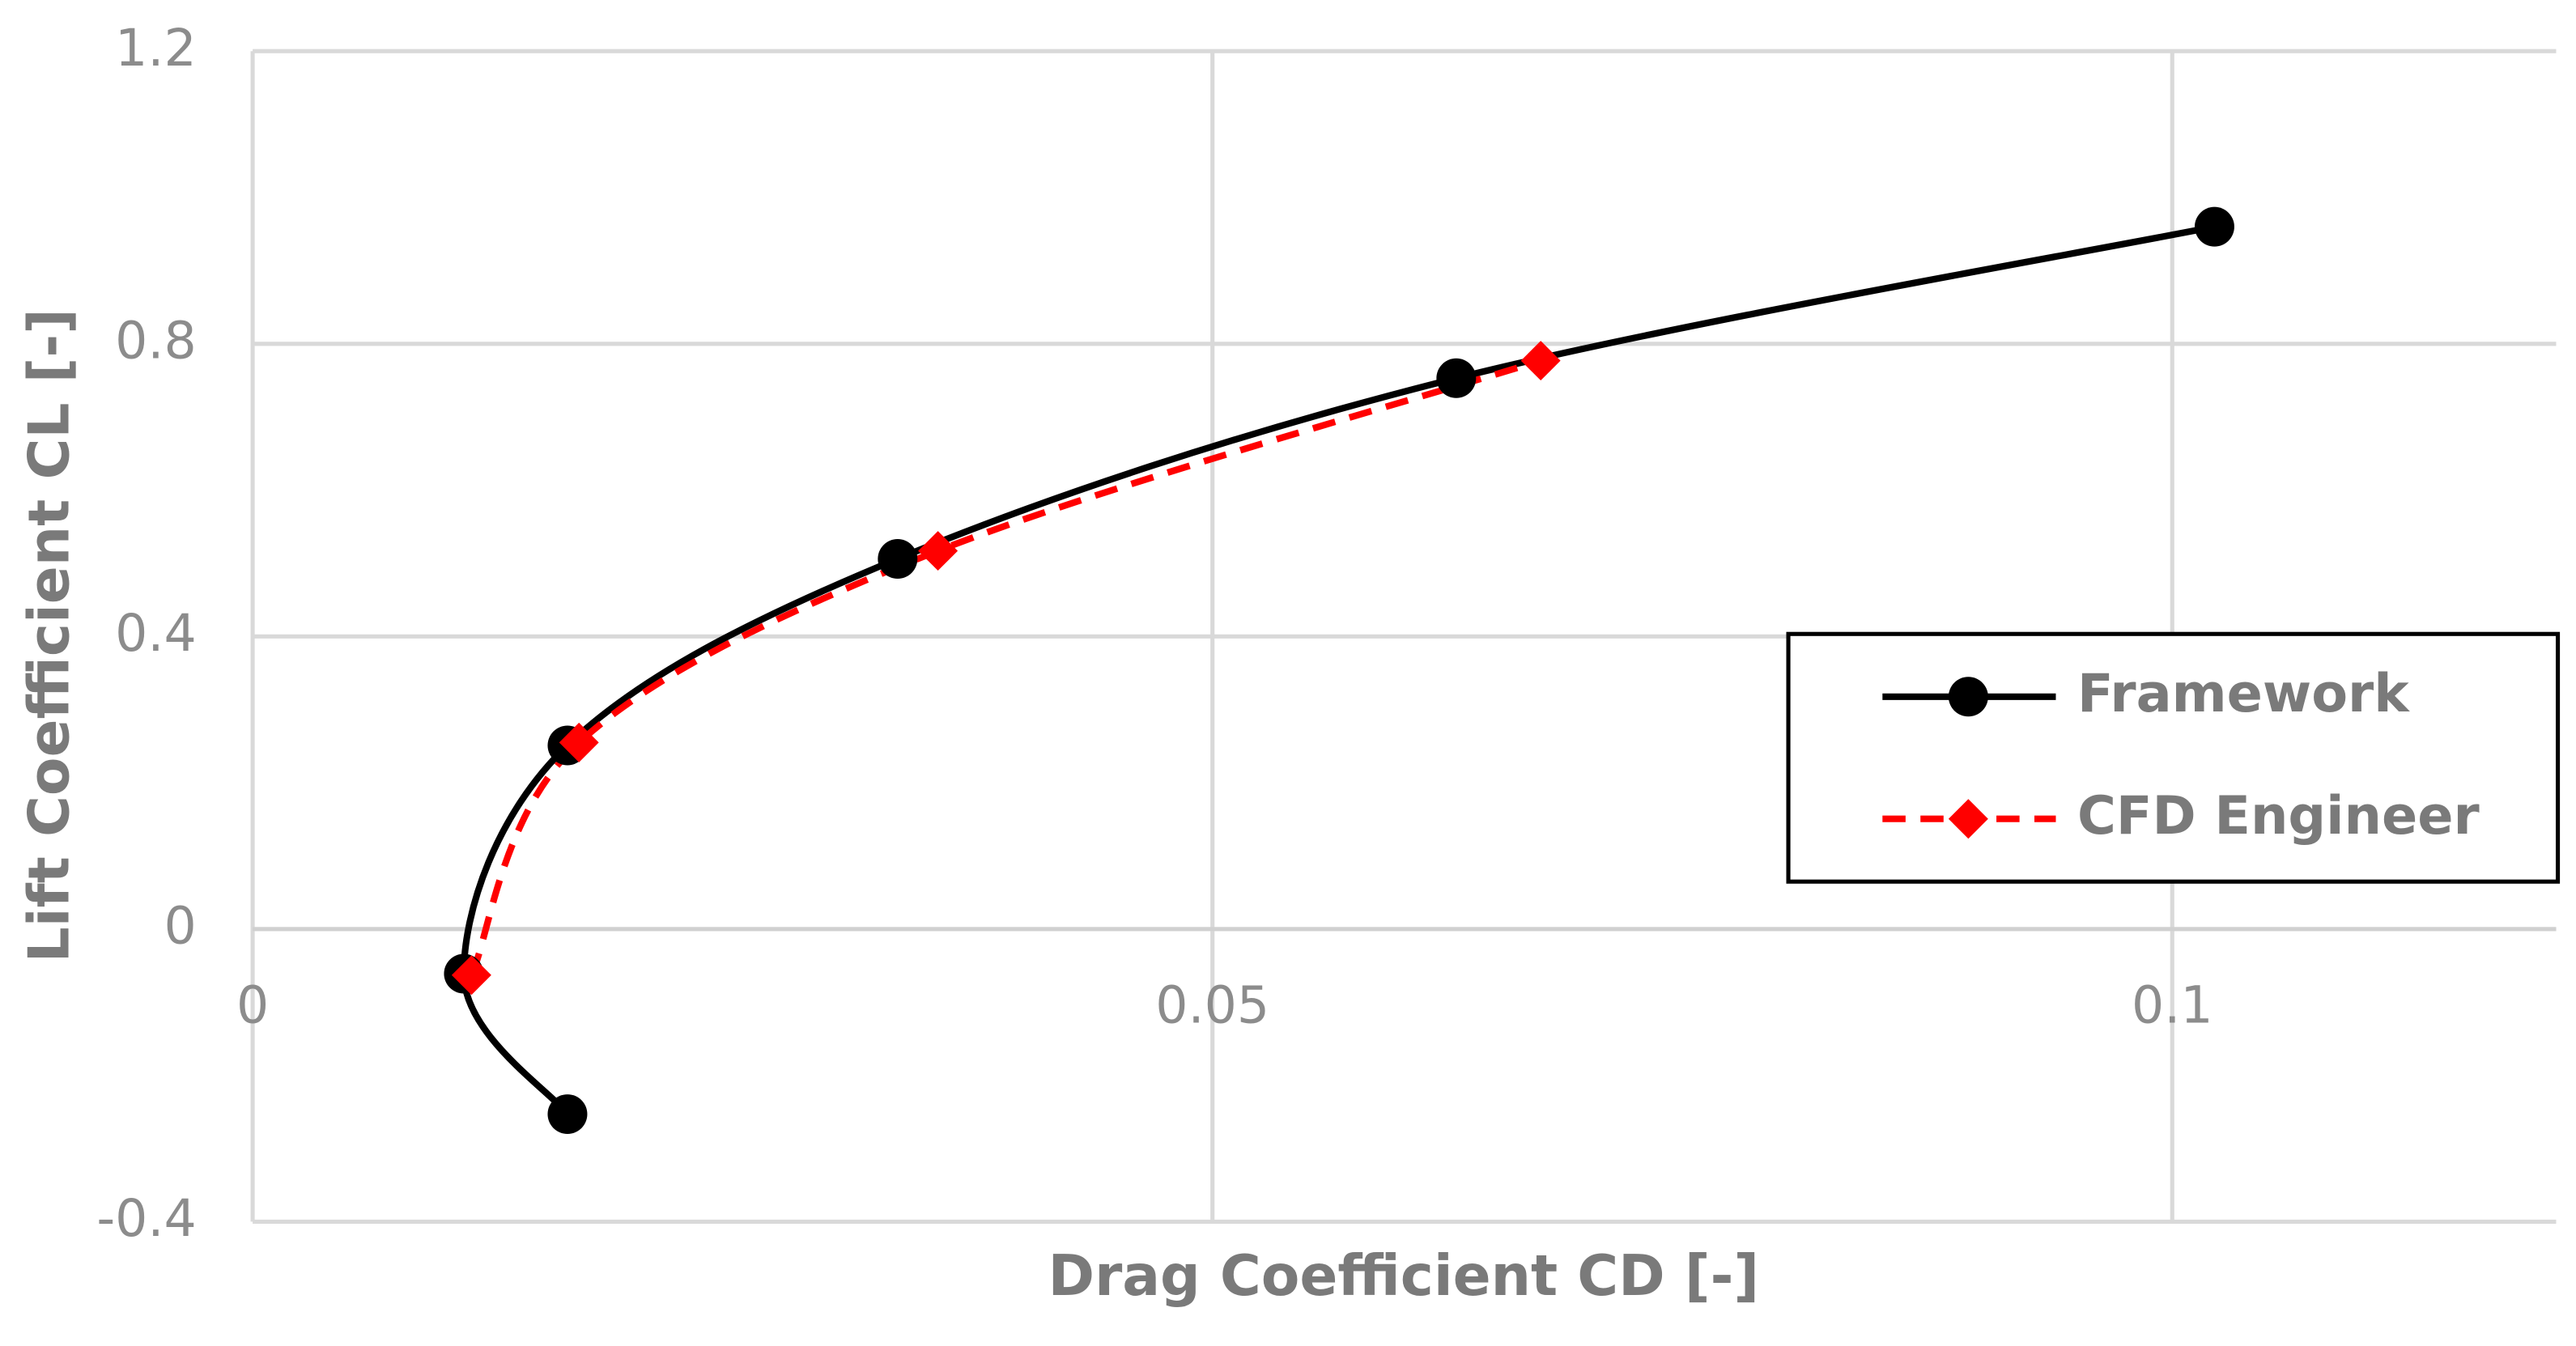 The height and width of the screenshot is (1346, 2576). What do you see at coordinates (146, 1218) in the screenshot?
I see `y-tick-label: -0.4` at bounding box center [146, 1218].